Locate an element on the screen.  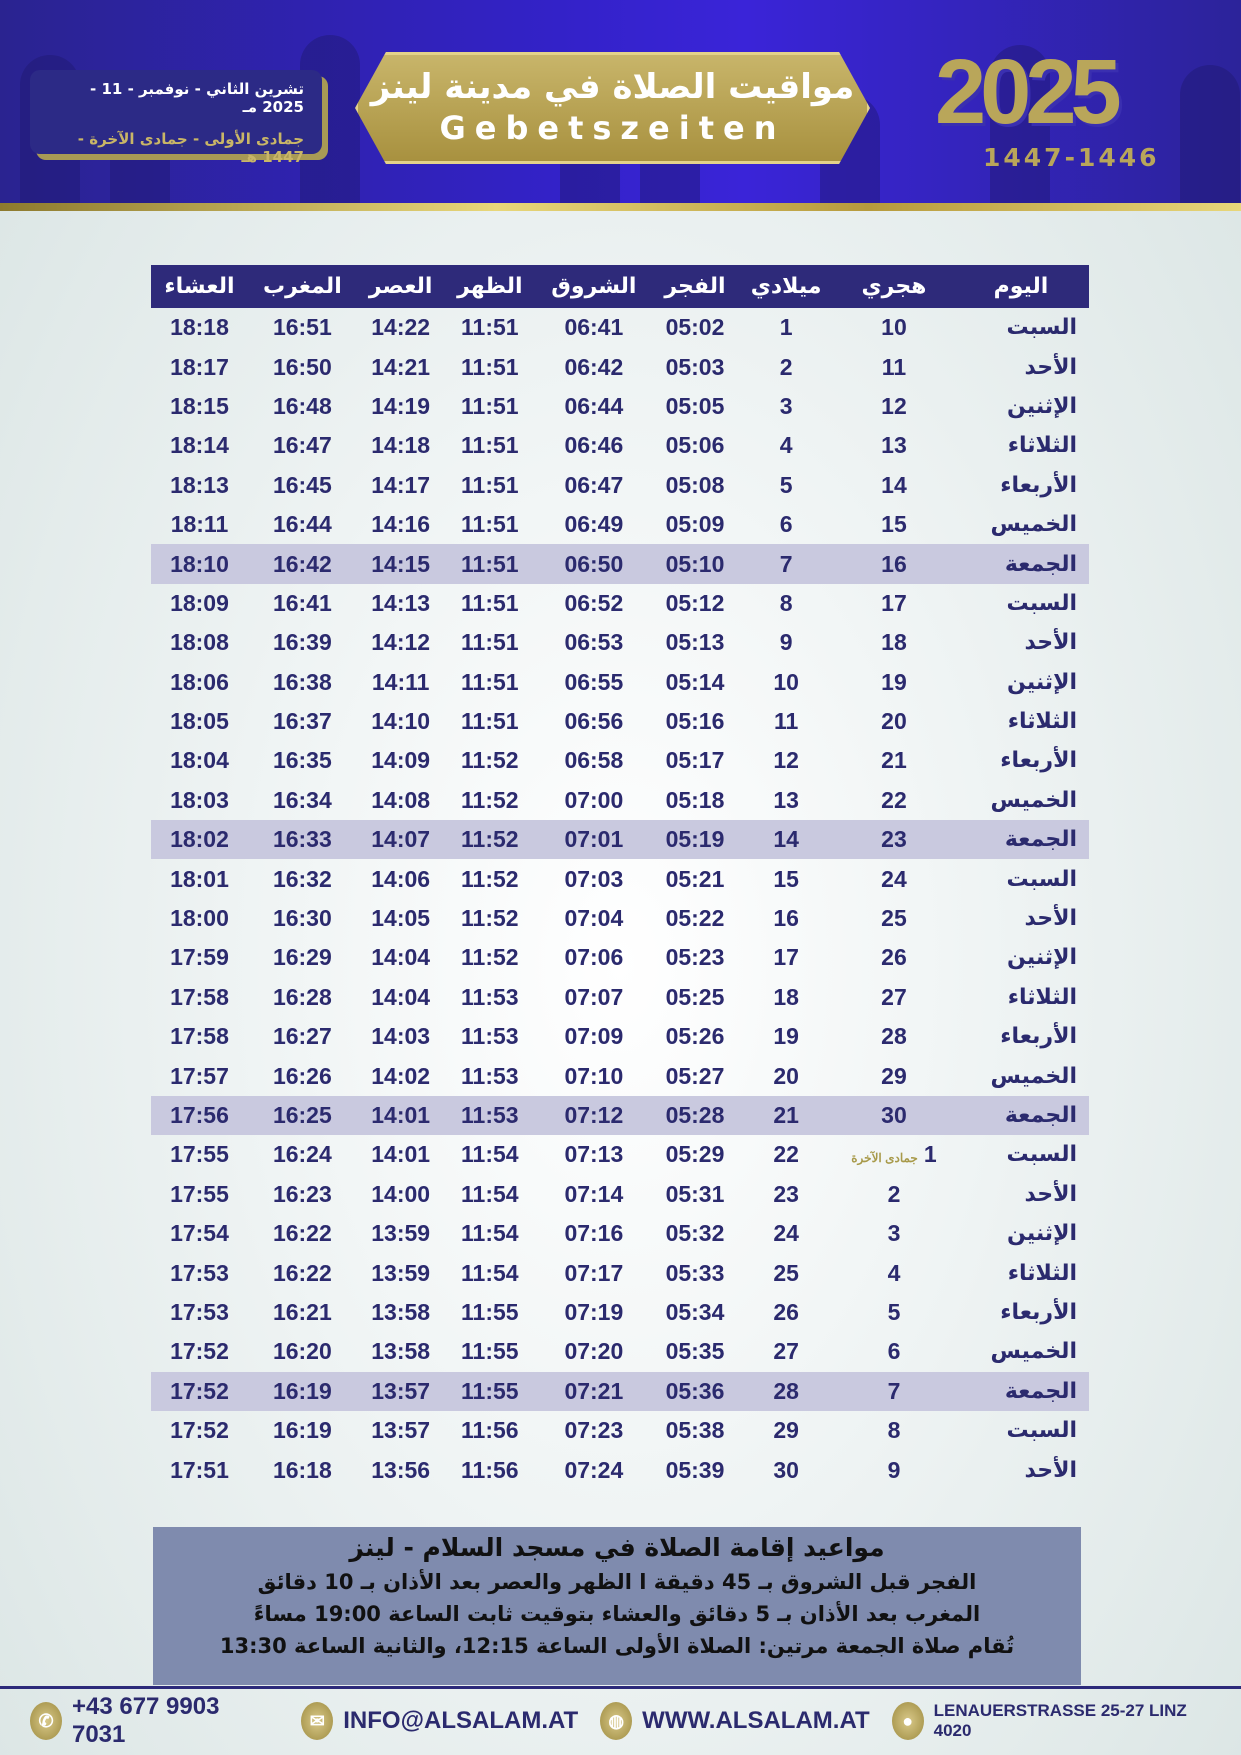
table-row: الخميس 29 20 05:27 07:10 11:53 14:02 16:26 17:57 is located at coordinates (620, 1075).